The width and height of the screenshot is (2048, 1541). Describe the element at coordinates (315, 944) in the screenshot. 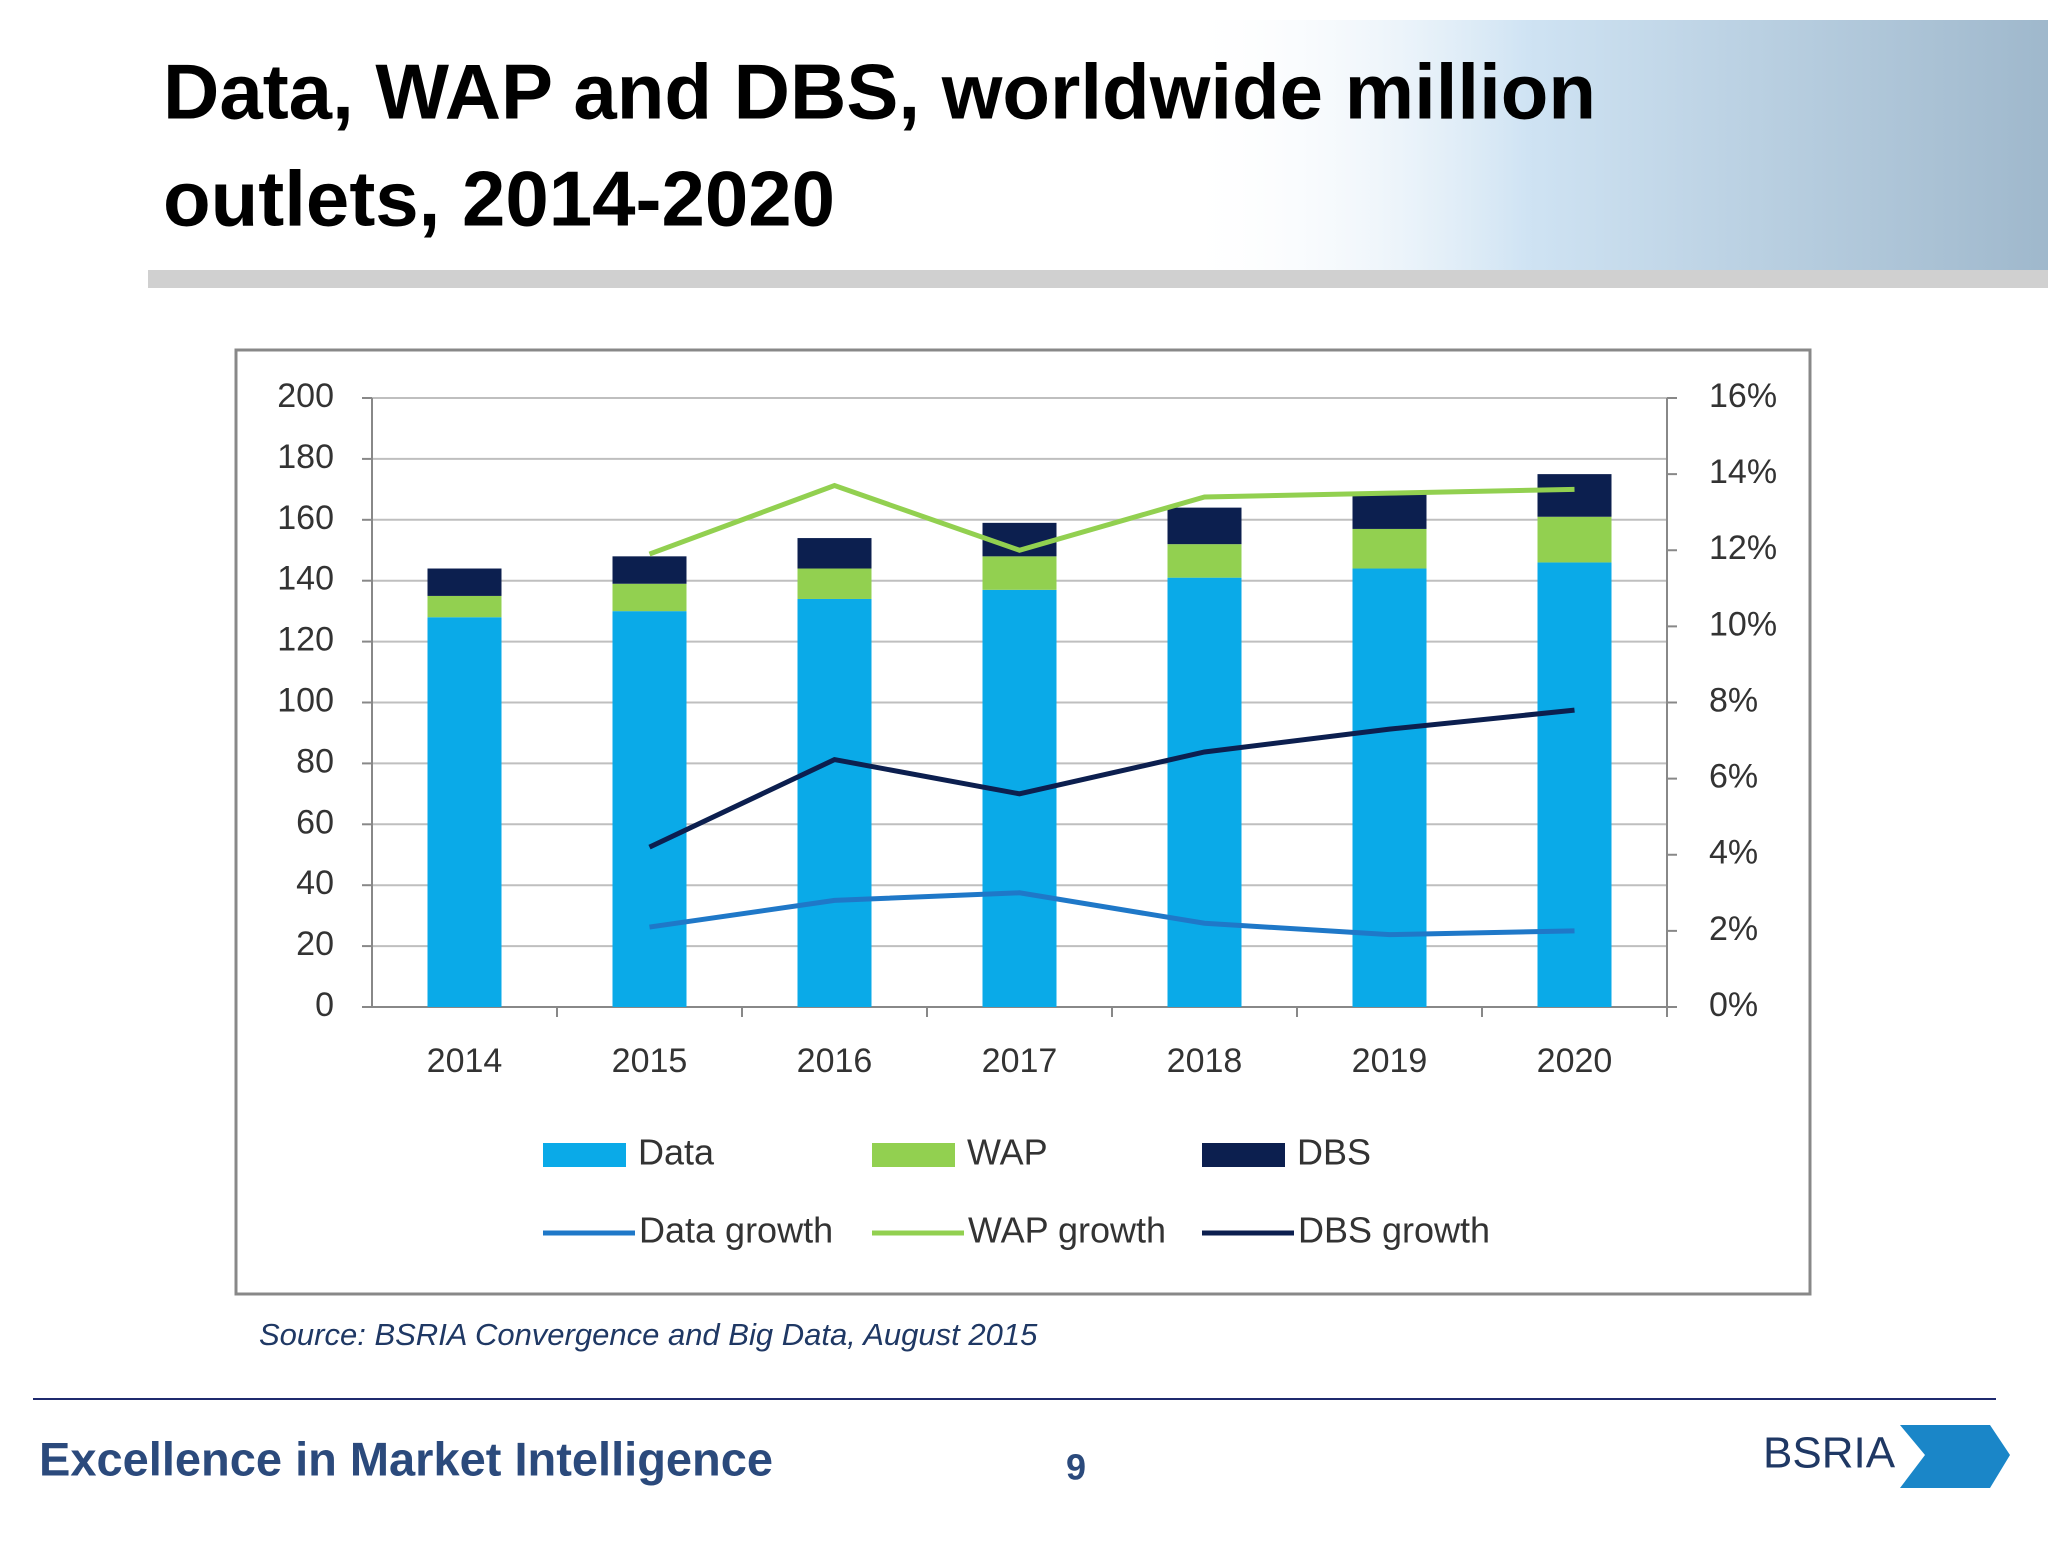

I see `y-tick-label: 20` at that location.